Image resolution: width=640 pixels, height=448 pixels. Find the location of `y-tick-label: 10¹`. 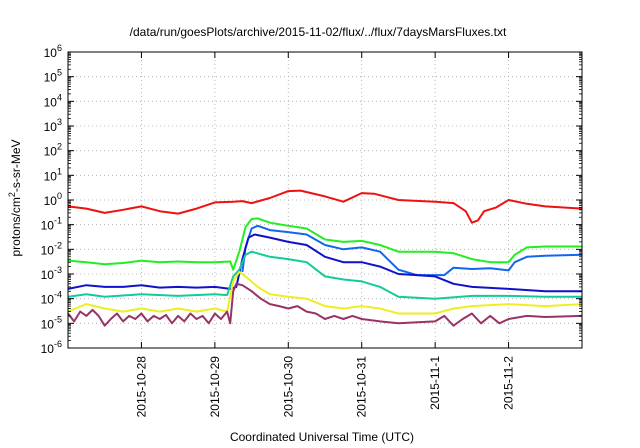

y-tick-label: 10¹ is located at coordinates (53, 174).